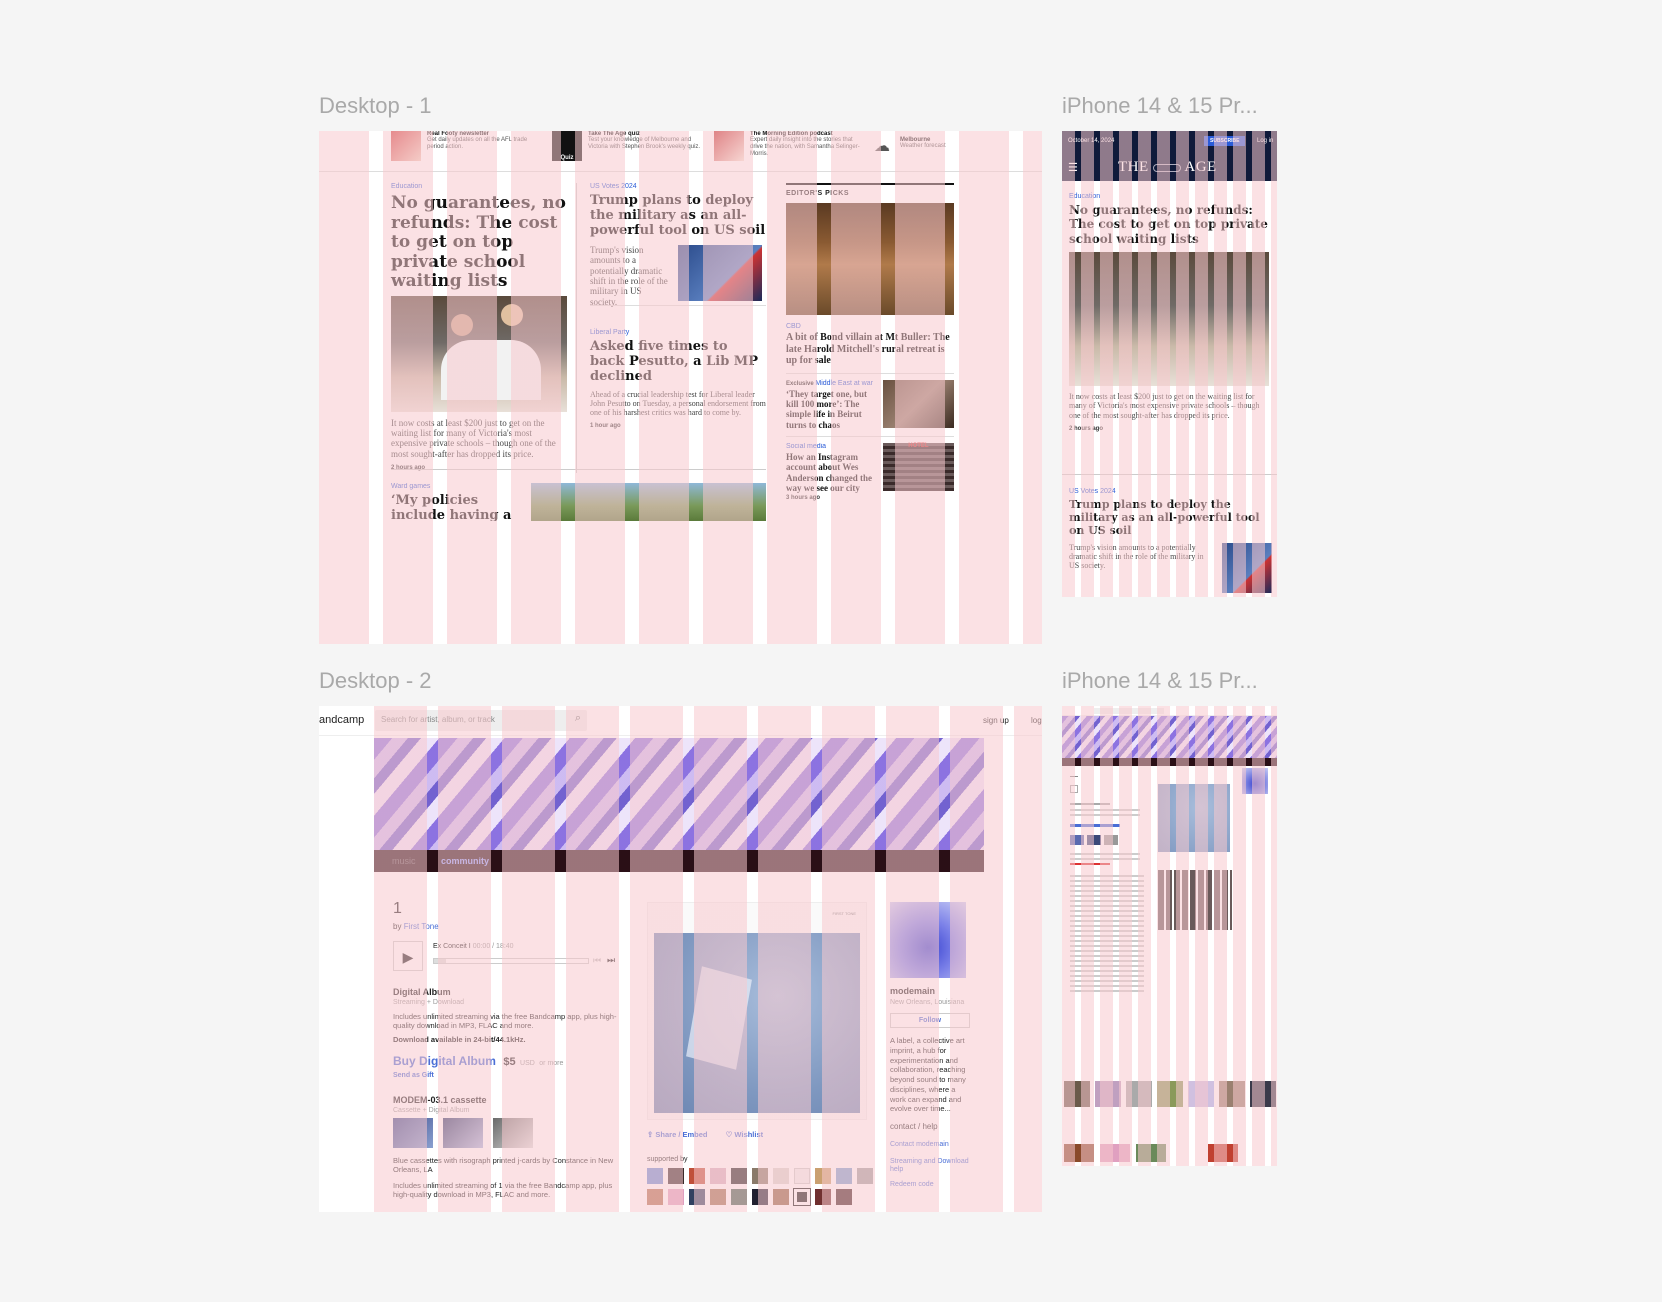 This screenshot has height=1302, width=1662. Describe the element at coordinates (650, 1134) in the screenshot. I see `share-icon: ⇪` at that location.